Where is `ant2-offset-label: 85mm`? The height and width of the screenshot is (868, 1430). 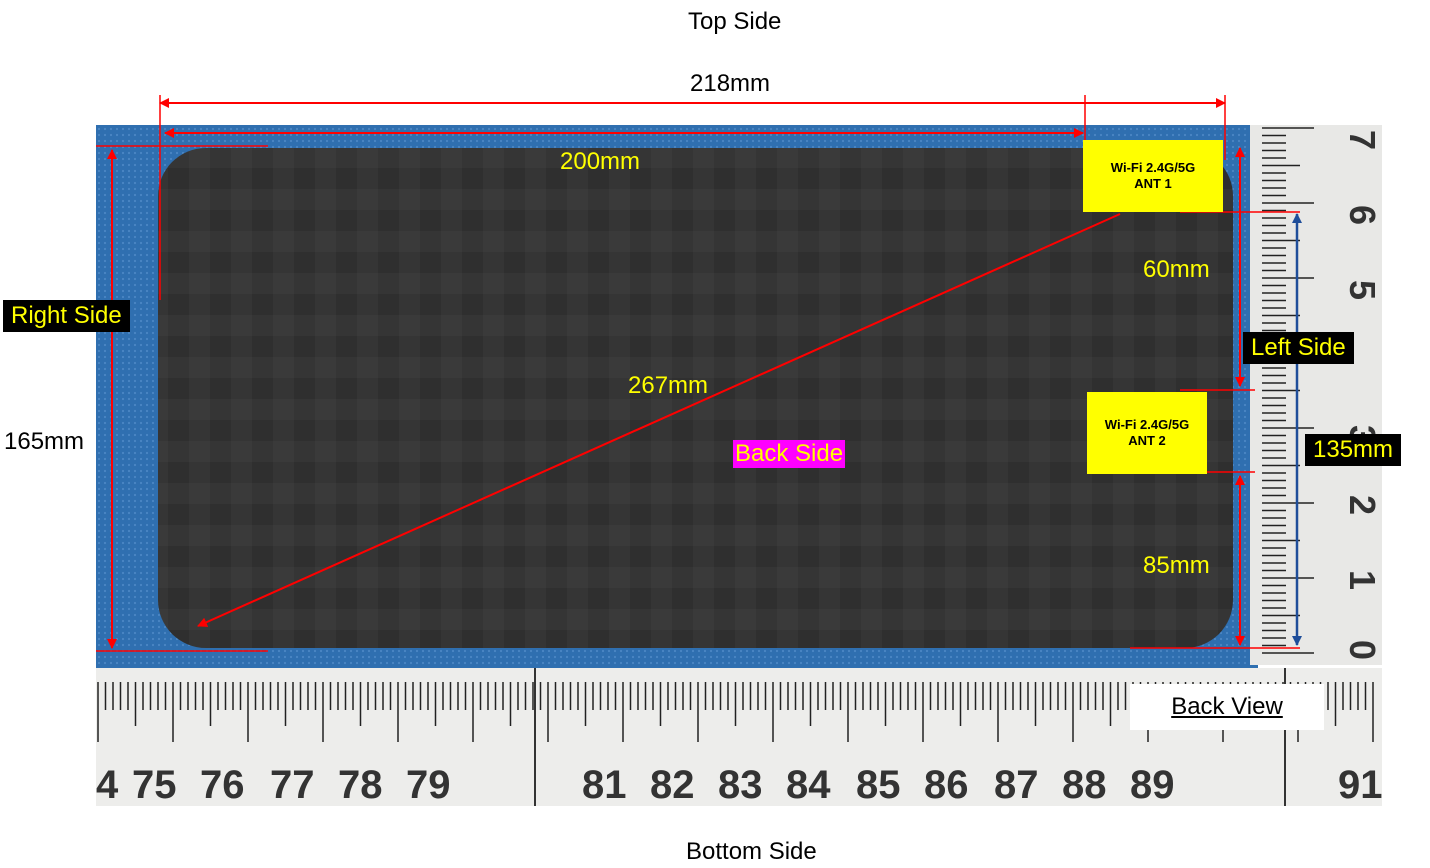
ant2-offset-label: 85mm is located at coordinates (1176, 565).